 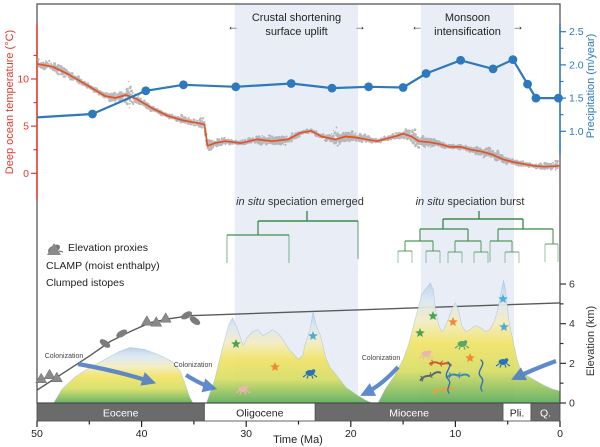 I want to click on tick-label: 6, so click(x=572, y=285).